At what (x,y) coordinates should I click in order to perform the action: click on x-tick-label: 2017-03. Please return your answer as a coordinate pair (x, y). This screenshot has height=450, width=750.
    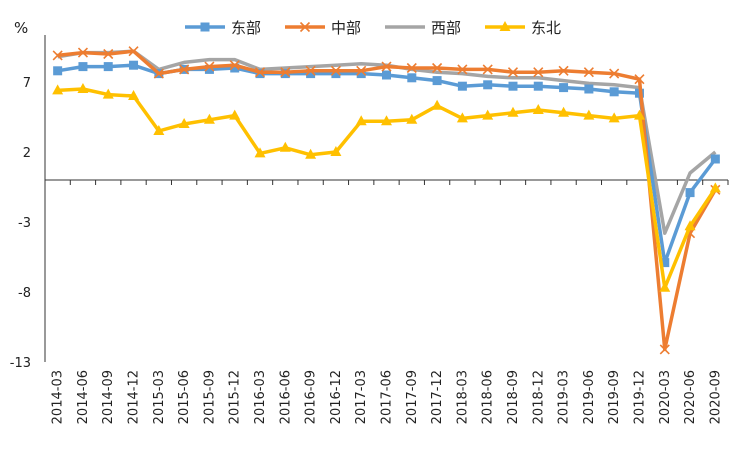
    Looking at the image, I should click on (361, 397).